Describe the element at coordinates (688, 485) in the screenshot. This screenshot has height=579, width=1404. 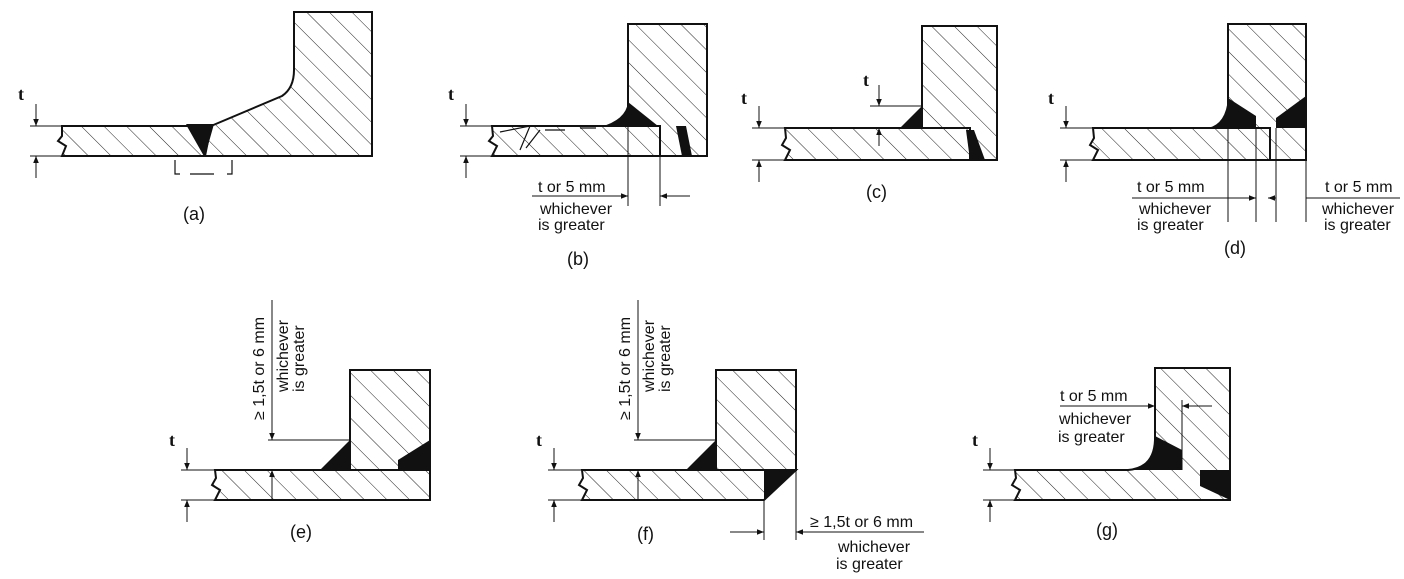
I see `plate-f` at that location.